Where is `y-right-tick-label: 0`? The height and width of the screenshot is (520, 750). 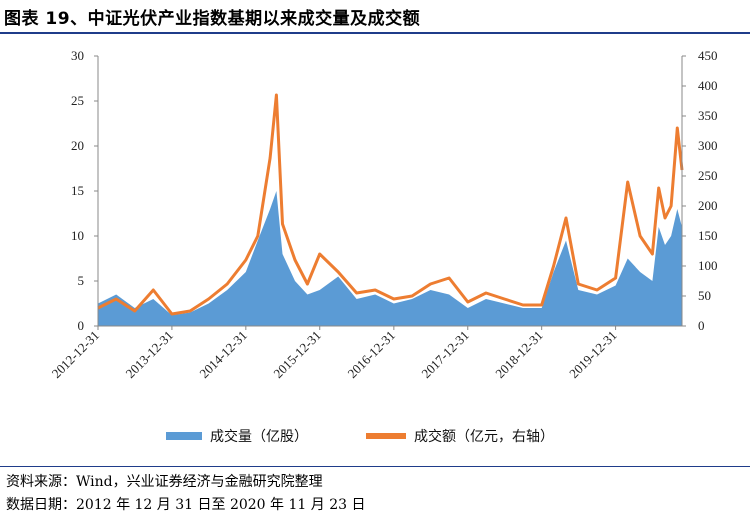
y-right-tick-label: 0 is located at coordinates (701, 325).